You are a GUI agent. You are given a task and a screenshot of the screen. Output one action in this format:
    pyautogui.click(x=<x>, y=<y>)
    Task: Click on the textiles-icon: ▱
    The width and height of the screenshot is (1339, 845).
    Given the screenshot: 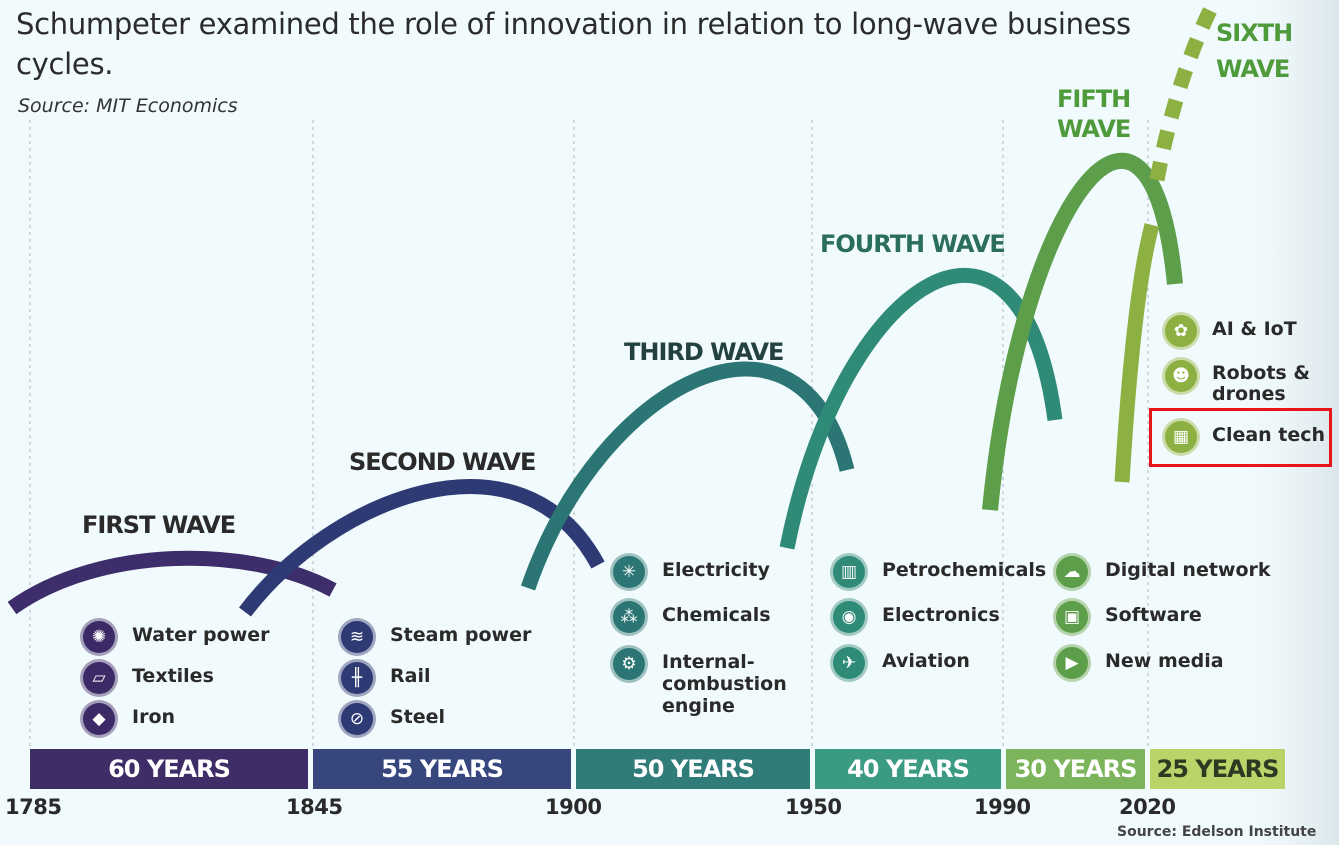 What is the action you would take?
    pyautogui.click(x=99, y=678)
    